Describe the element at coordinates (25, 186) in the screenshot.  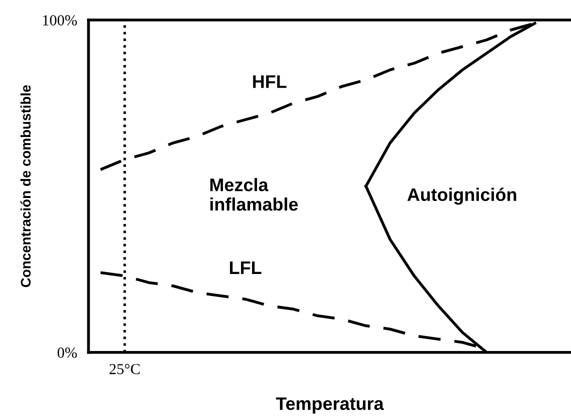
I see `y-axis-title: Concentración de combustible` at that location.